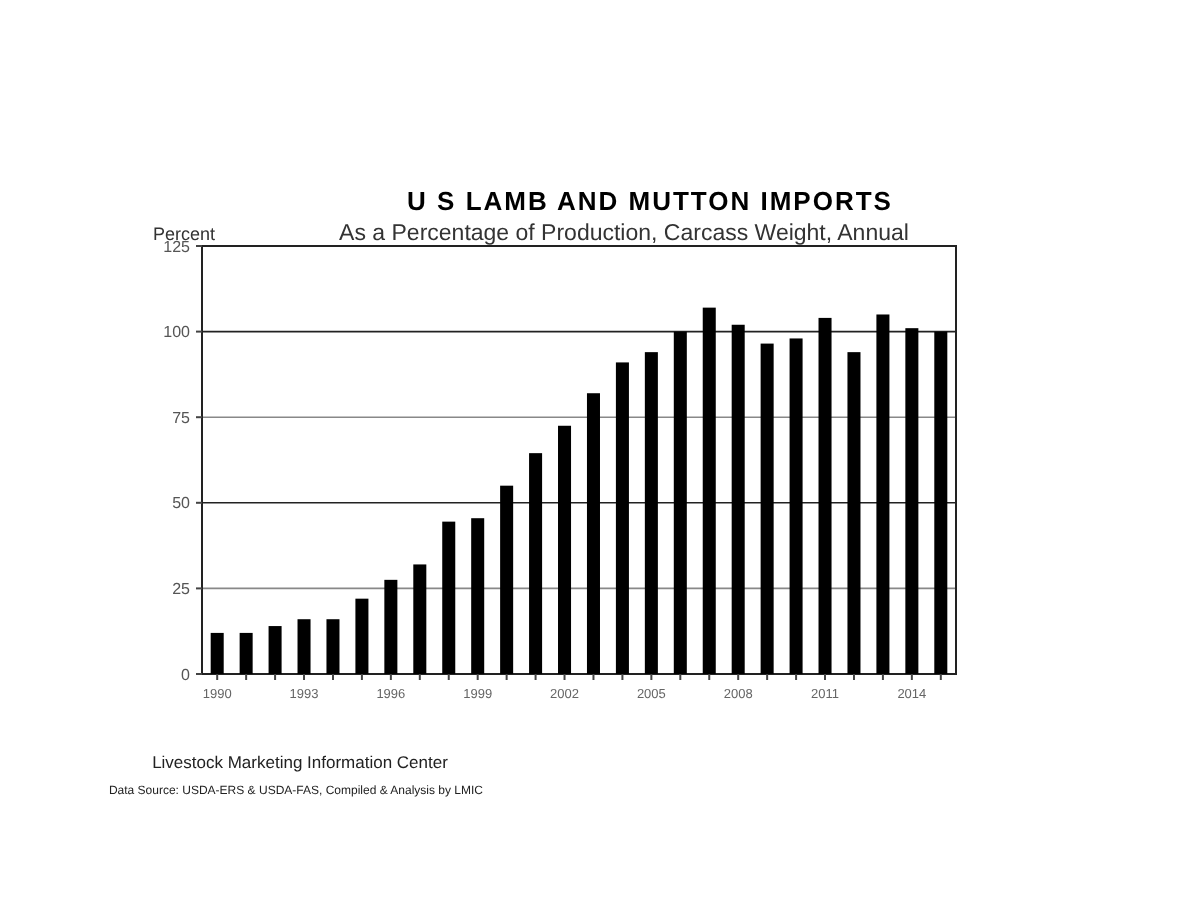 The height and width of the screenshot is (898, 1192). Describe the element at coordinates (624, 234) in the screenshot. I see `chart-subtitle: As a Percentage of Production, Carcass Weight, Annual` at that location.